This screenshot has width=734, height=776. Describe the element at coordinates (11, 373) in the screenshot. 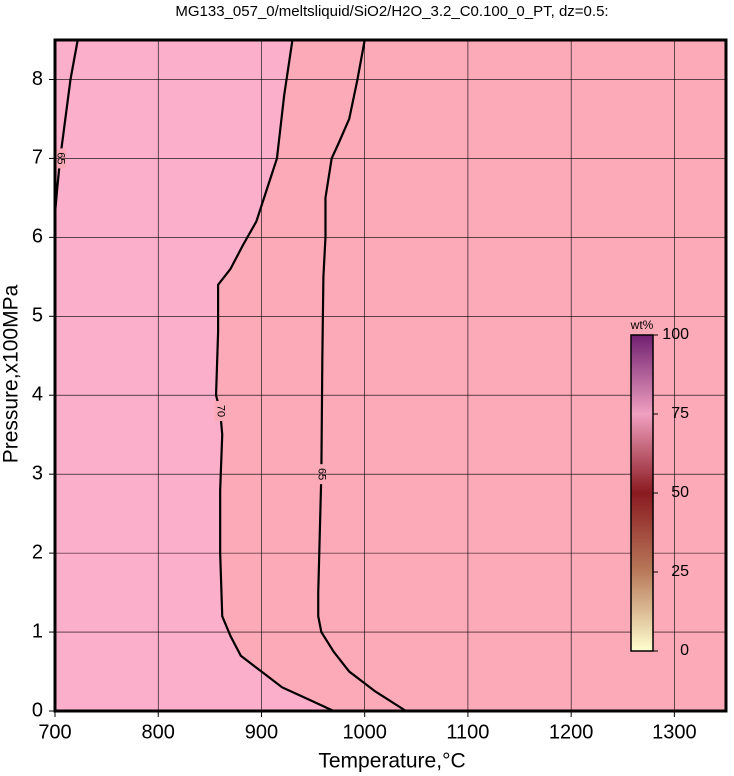

I see `y-axis-label: Pressure,x100MPa` at that location.